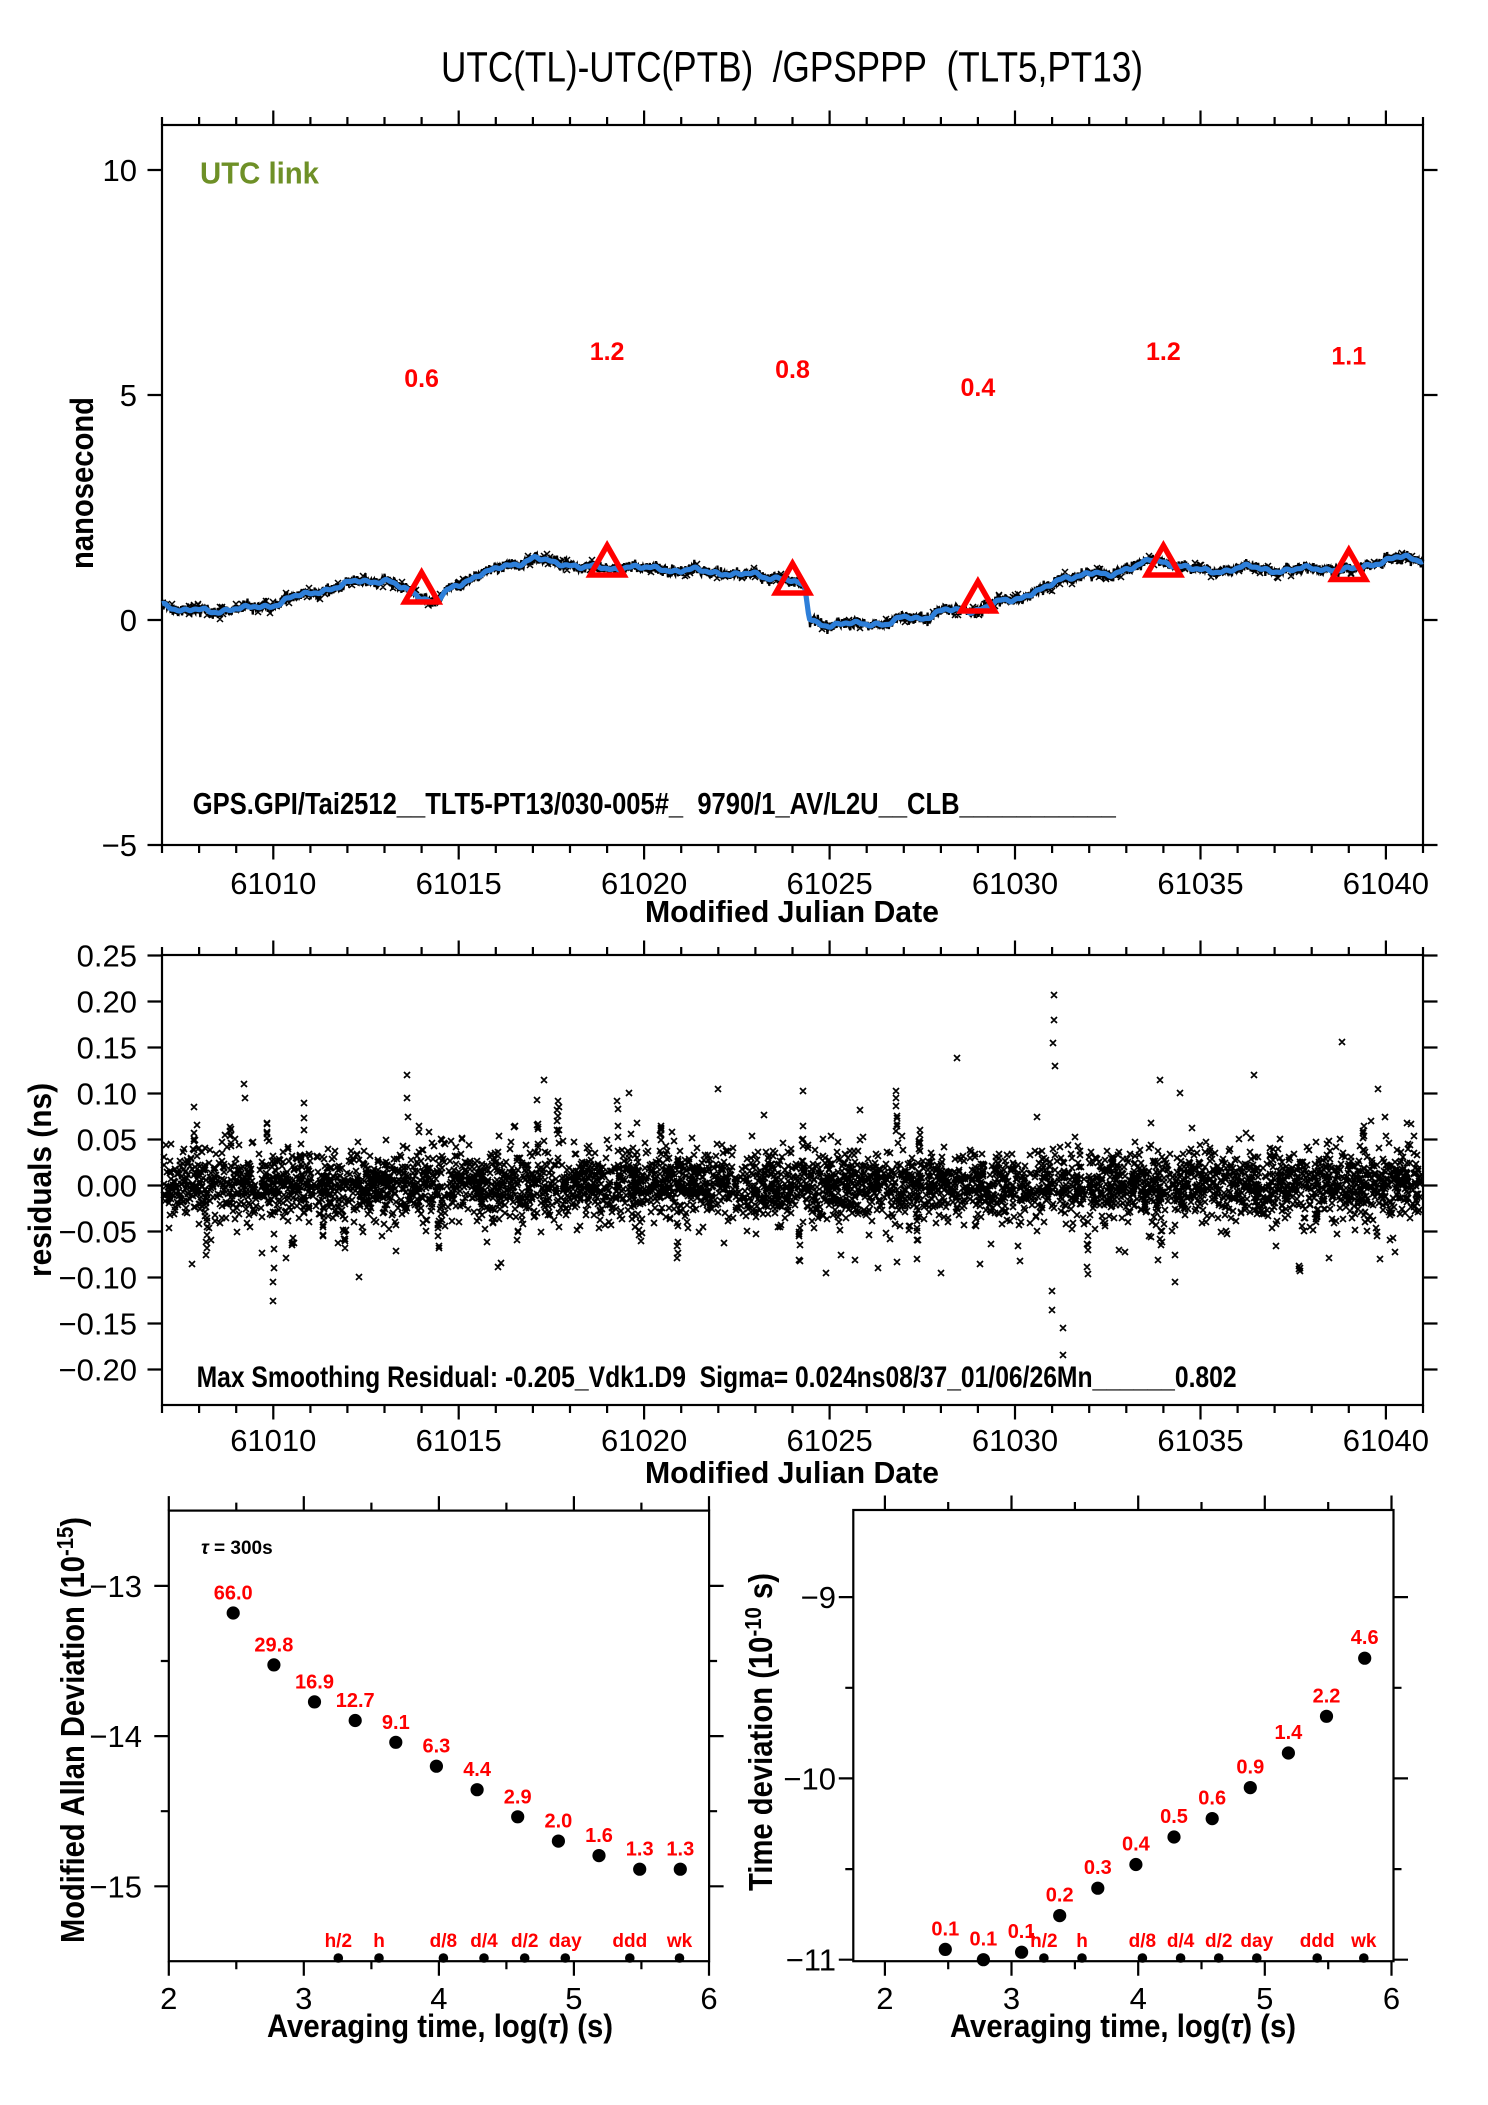 Image resolution: width=1488 pixels, height=2105 pixels. What do you see at coordinates (40, 1180) in the screenshot?
I see `svg-text: residuals (ns)` at bounding box center [40, 1180].